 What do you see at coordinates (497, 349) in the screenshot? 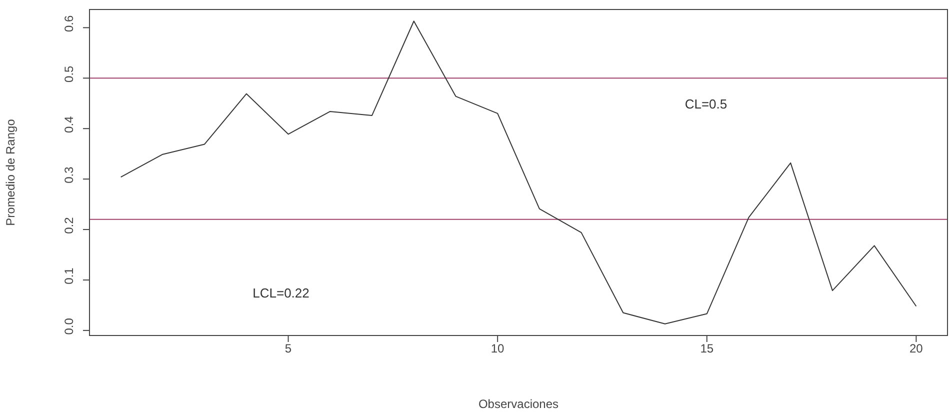
I see `x-tick-label: 10` at bounding box center [497, 349].